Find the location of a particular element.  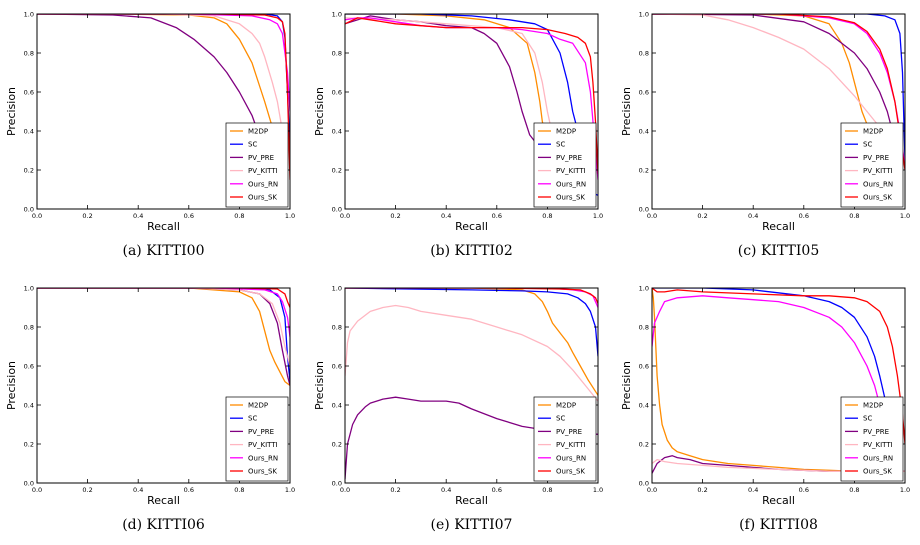

subfigure-caption: (a) KITTI00 is located at coordinates (164, 251).